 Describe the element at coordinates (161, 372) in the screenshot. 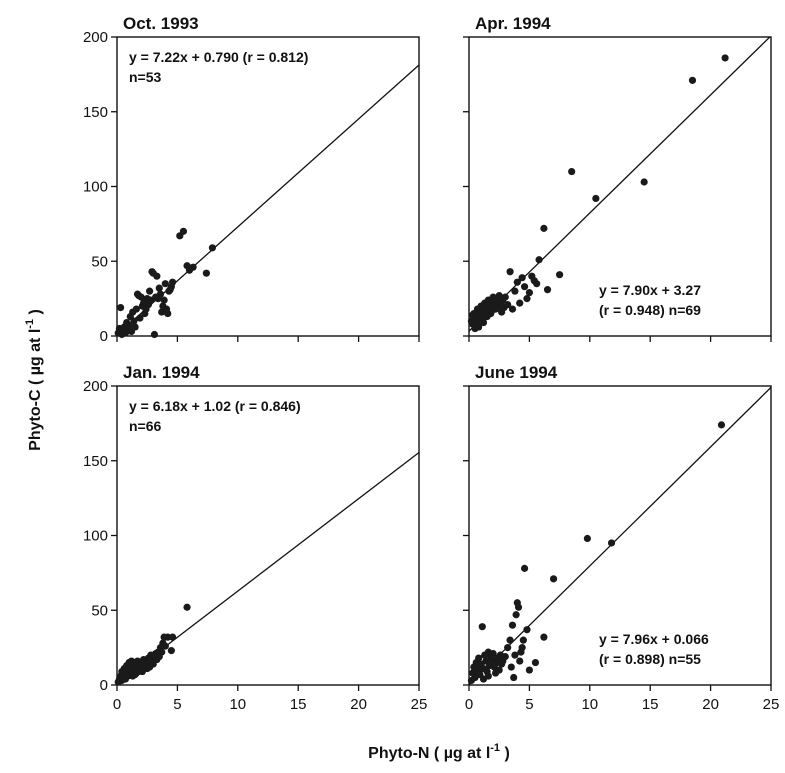

I see `panel-title: Jan. 1994` at that location.